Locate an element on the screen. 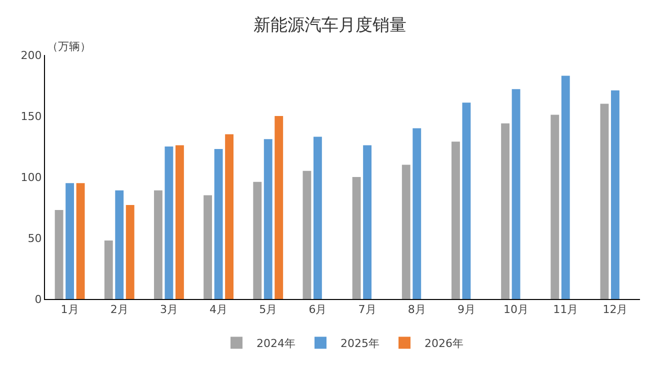  x-tick-label: 1月 is located at coordinates (69, 309).